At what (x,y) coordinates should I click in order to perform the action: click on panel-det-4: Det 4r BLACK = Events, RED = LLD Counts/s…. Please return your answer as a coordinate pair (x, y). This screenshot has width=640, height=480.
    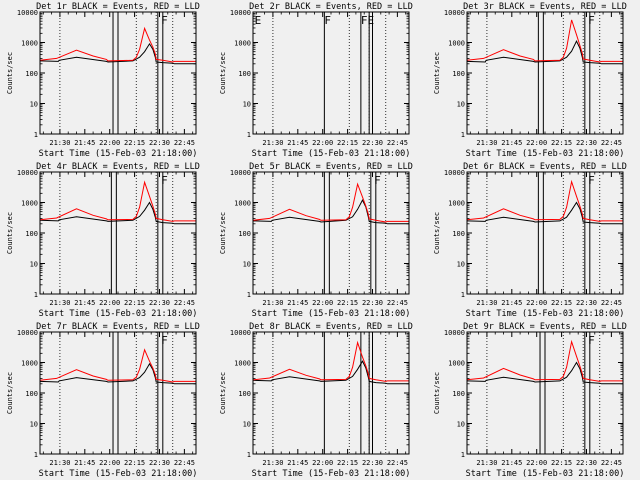
    Looking at the image, I should click on (103, 240).